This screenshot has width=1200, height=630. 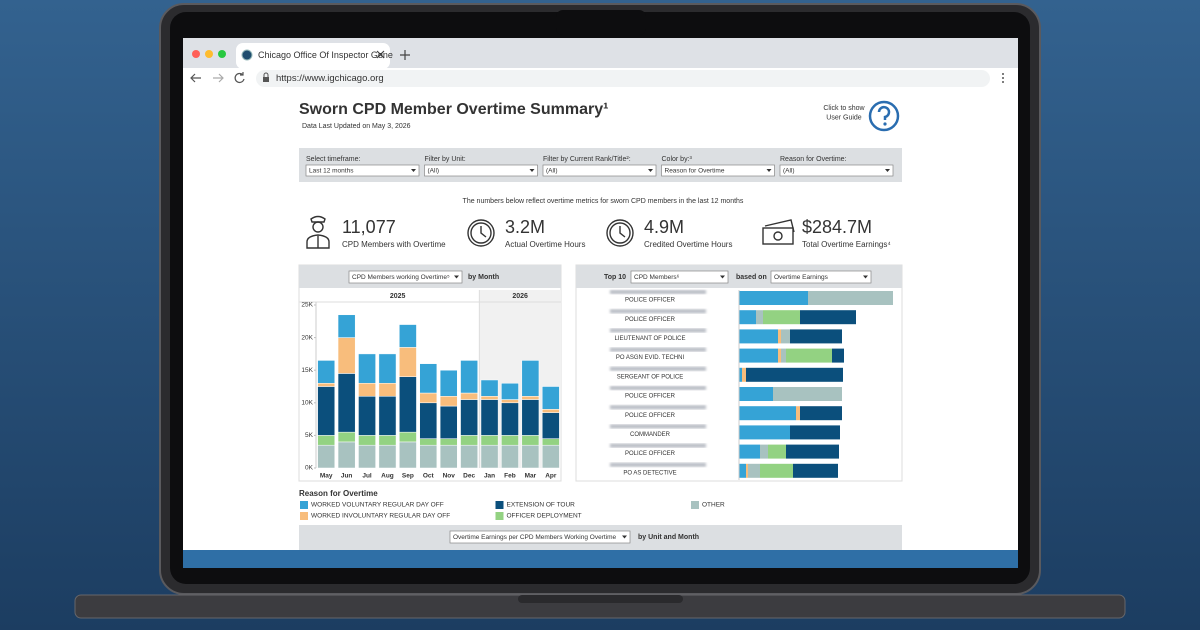 I want to click on legend-label: EXTENSION OF TOUR, so click(x=541, y=505).